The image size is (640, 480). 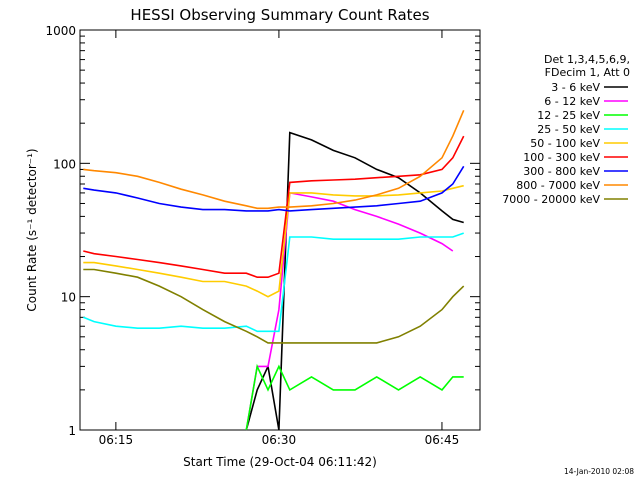 What do you see at coordinates (561, 171) in the screenshot?
I see `legend-label: 300 - 800 keV` at bounding box center [561, 171].